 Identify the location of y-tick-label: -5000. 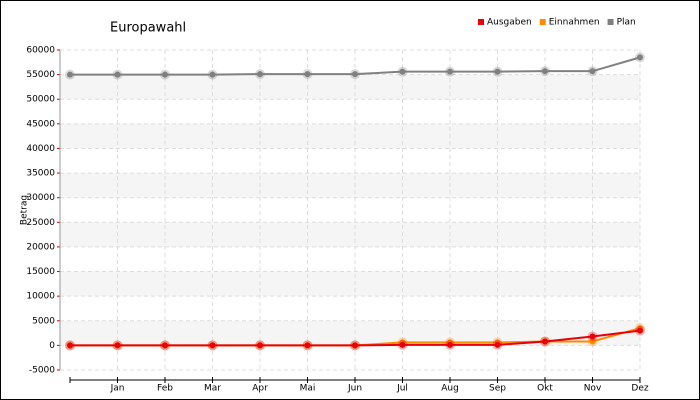
(42, 371).